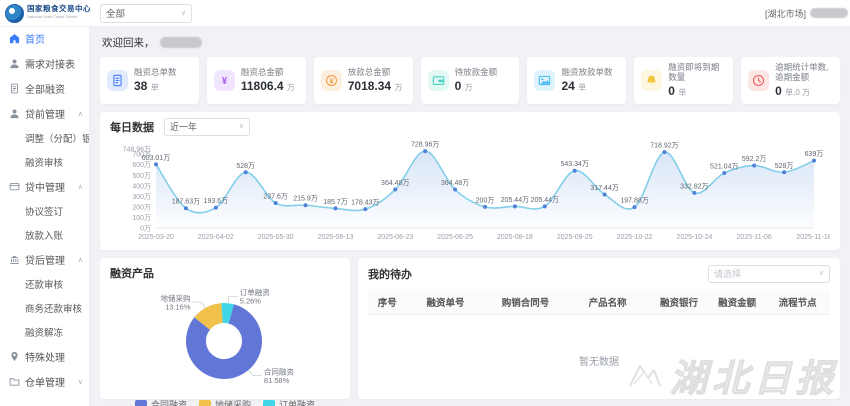 The image size is (850, 406). Describe the element at coordinates (44, 88) in the screenshot. I see `sidebar-item-全部融资: 全部融资` at that location.